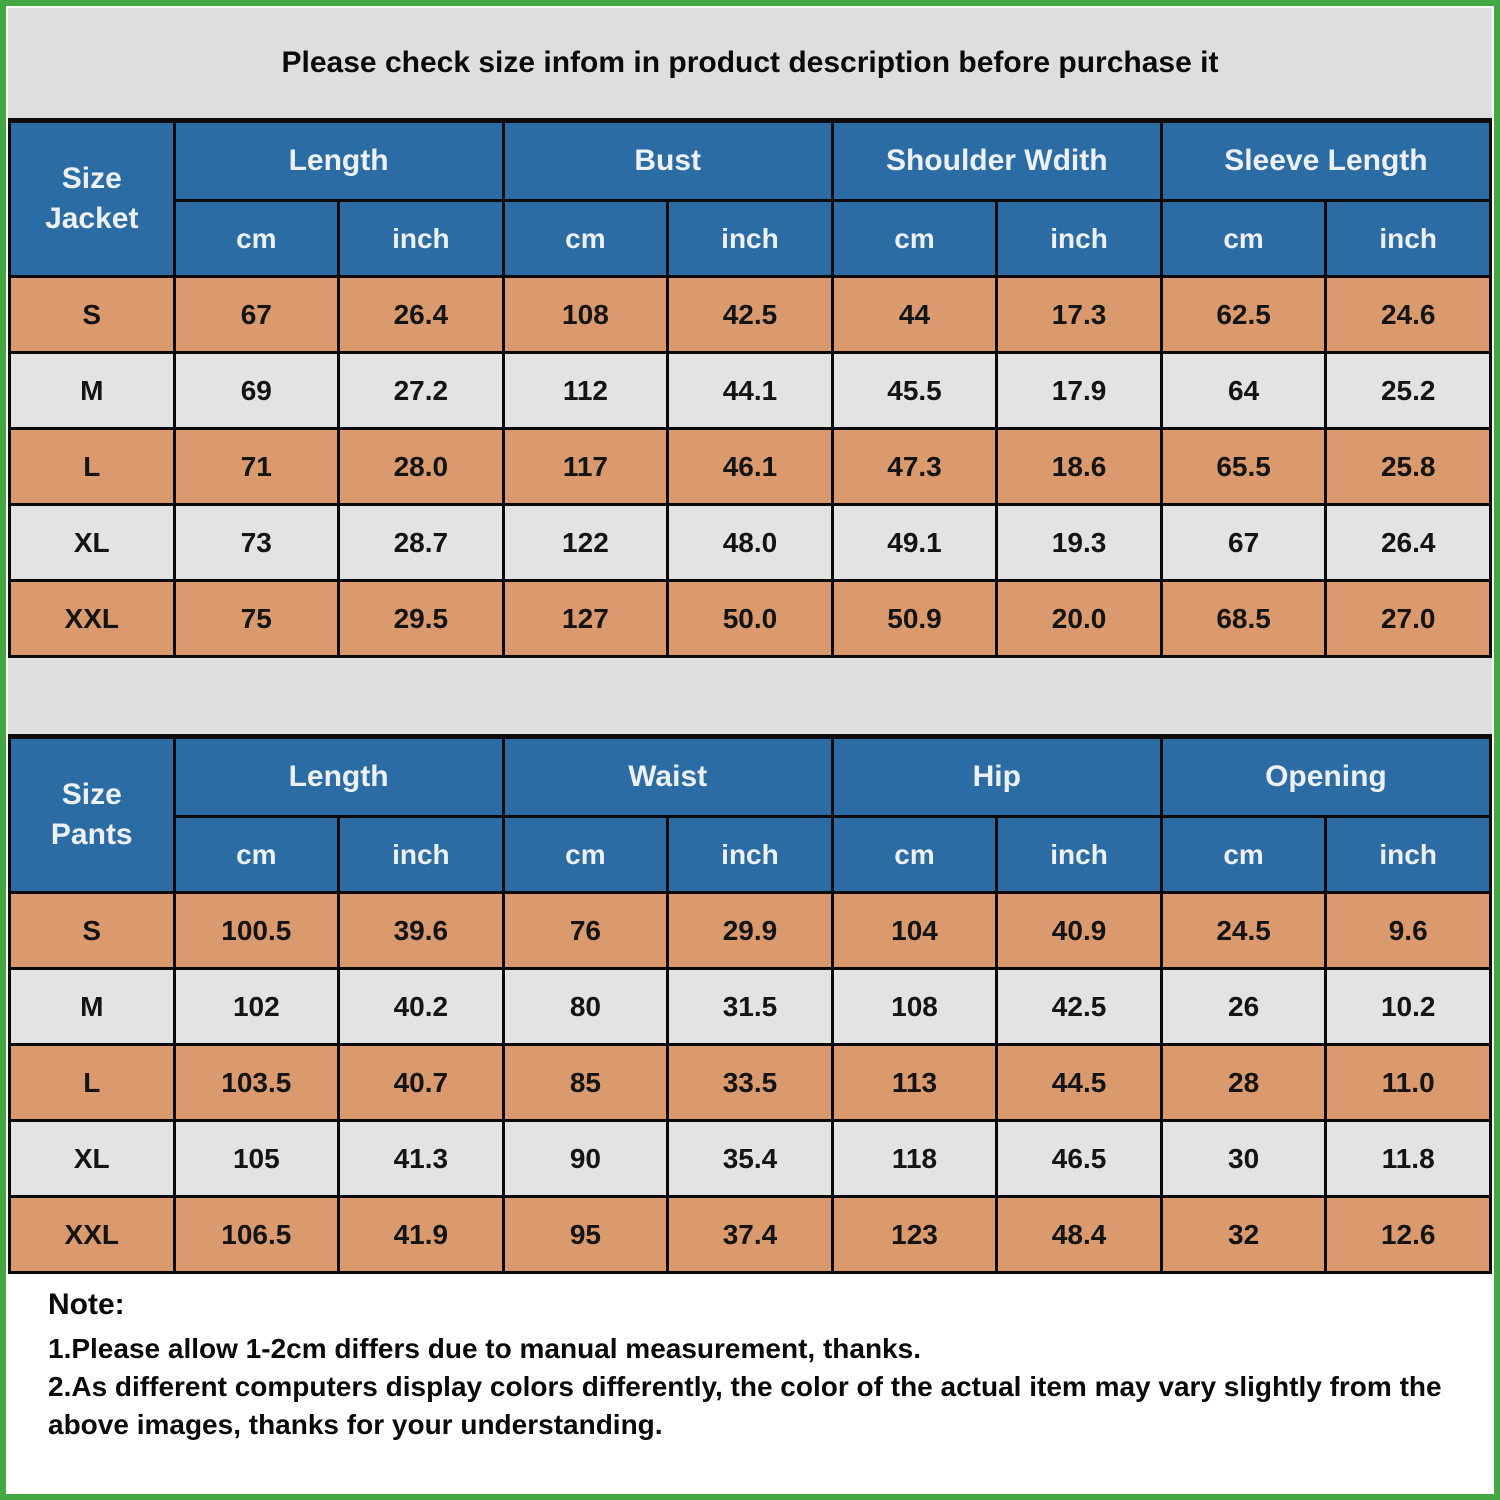  What do you see at coordinates (585, 1158) in the screenshot?
I see `value-cell: 90` at bounding box center [585, 1158].